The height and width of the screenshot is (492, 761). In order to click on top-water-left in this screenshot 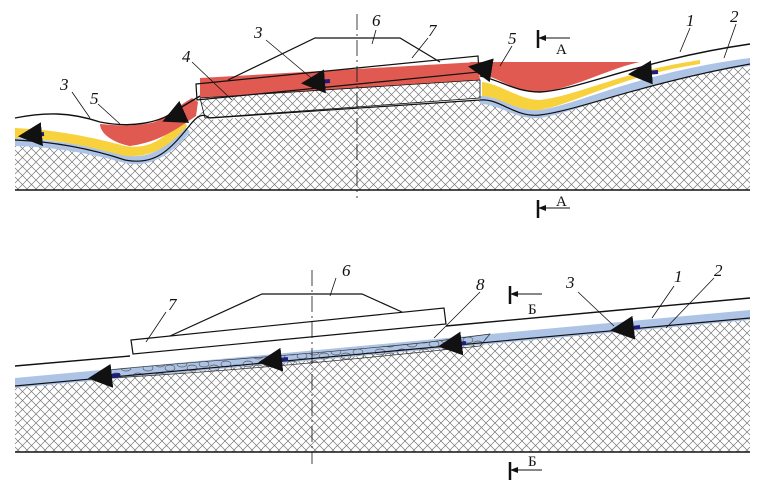, I will do `click(102, 145)`.